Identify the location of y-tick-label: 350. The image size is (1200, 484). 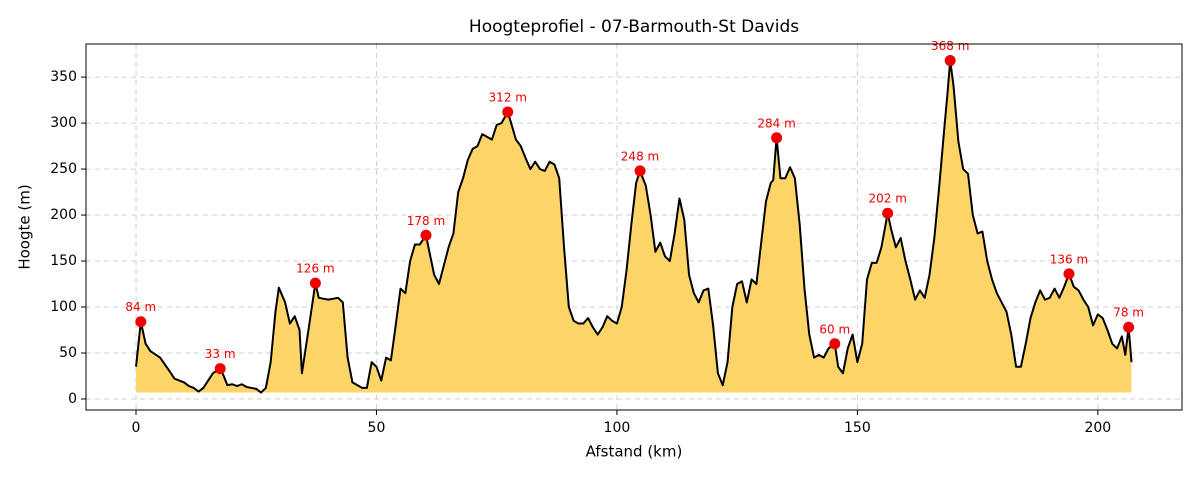
(63, 77).